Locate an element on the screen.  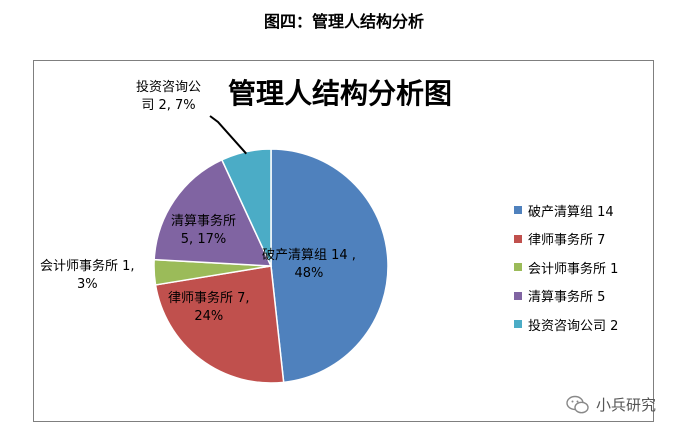
slice-label-line: 5, 17% is located at coordinates (203, 239).